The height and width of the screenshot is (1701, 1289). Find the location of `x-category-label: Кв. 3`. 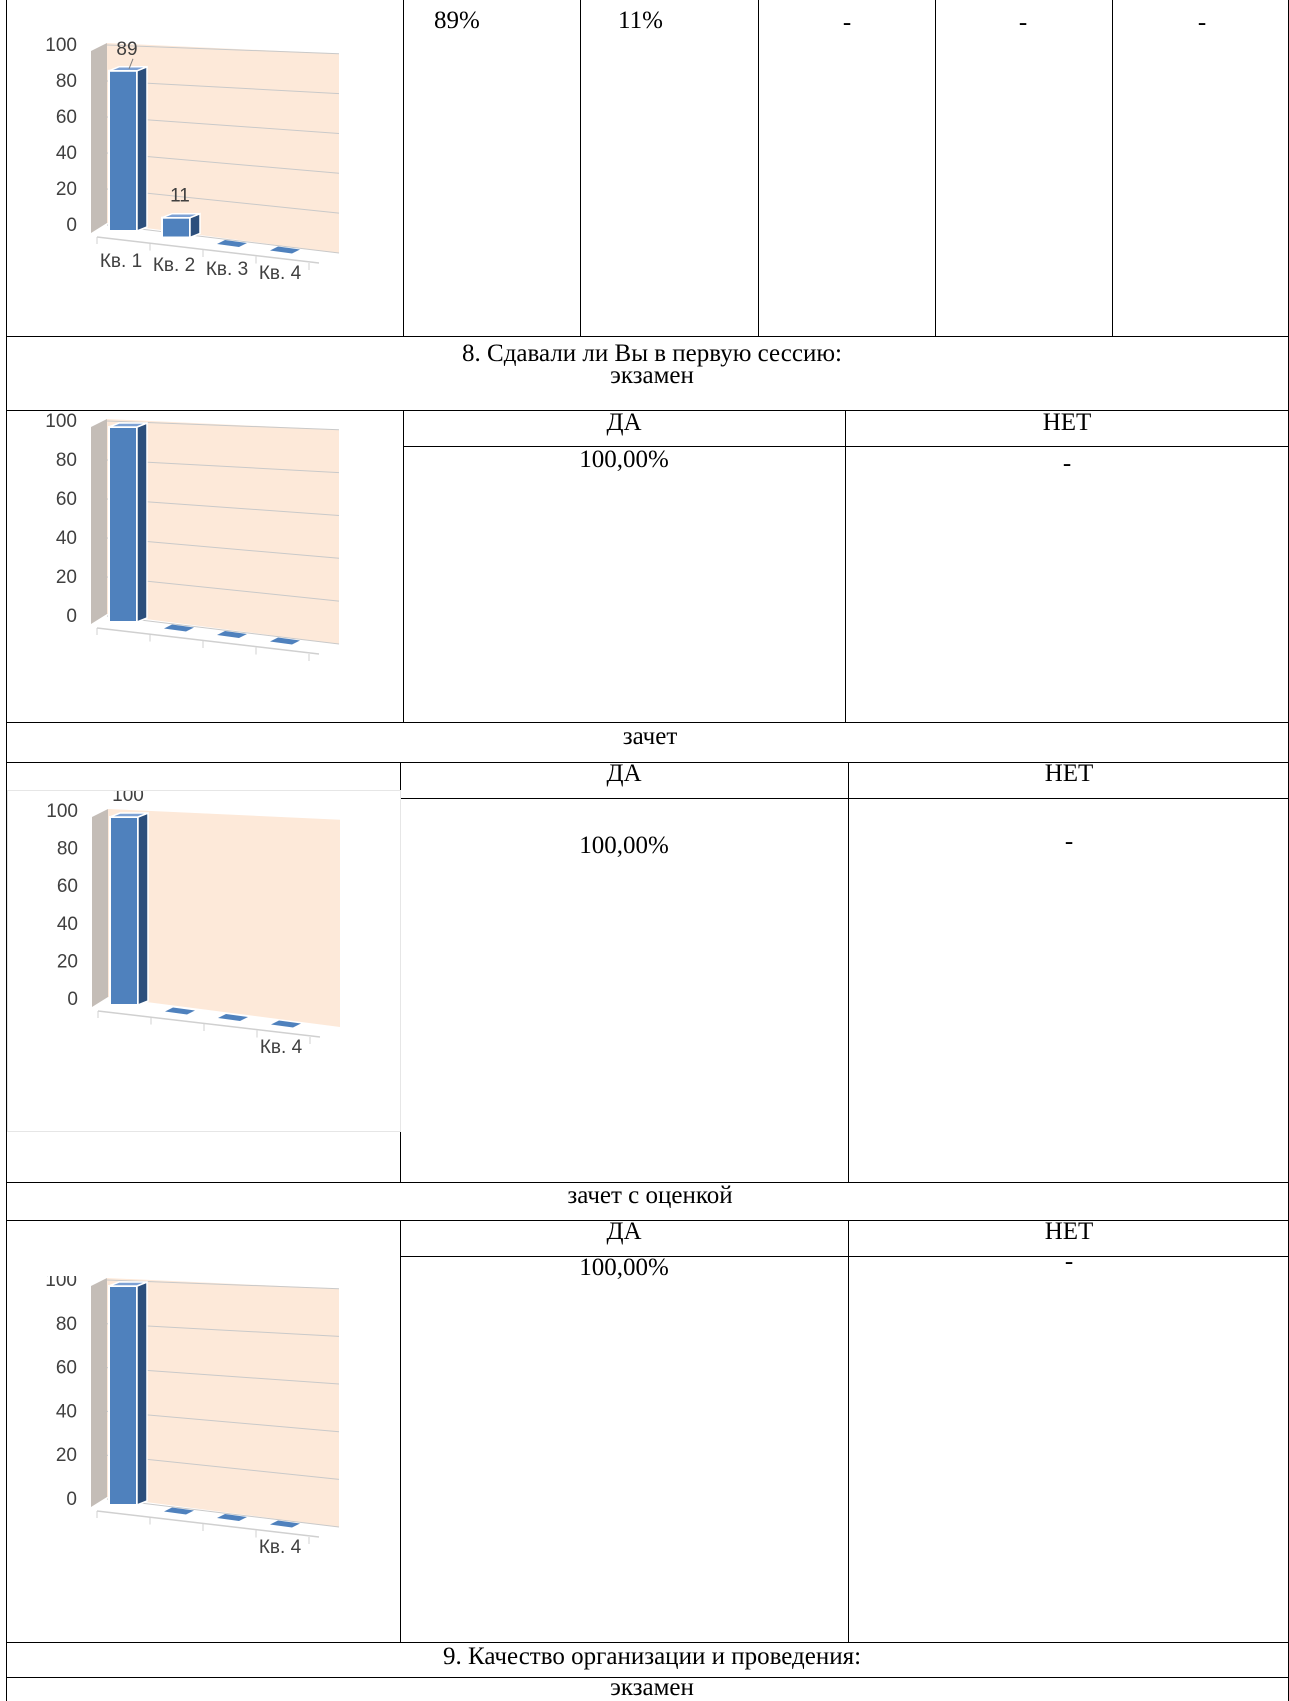

x-category-label: Кв. 3 is located at coordinates (227, 269).